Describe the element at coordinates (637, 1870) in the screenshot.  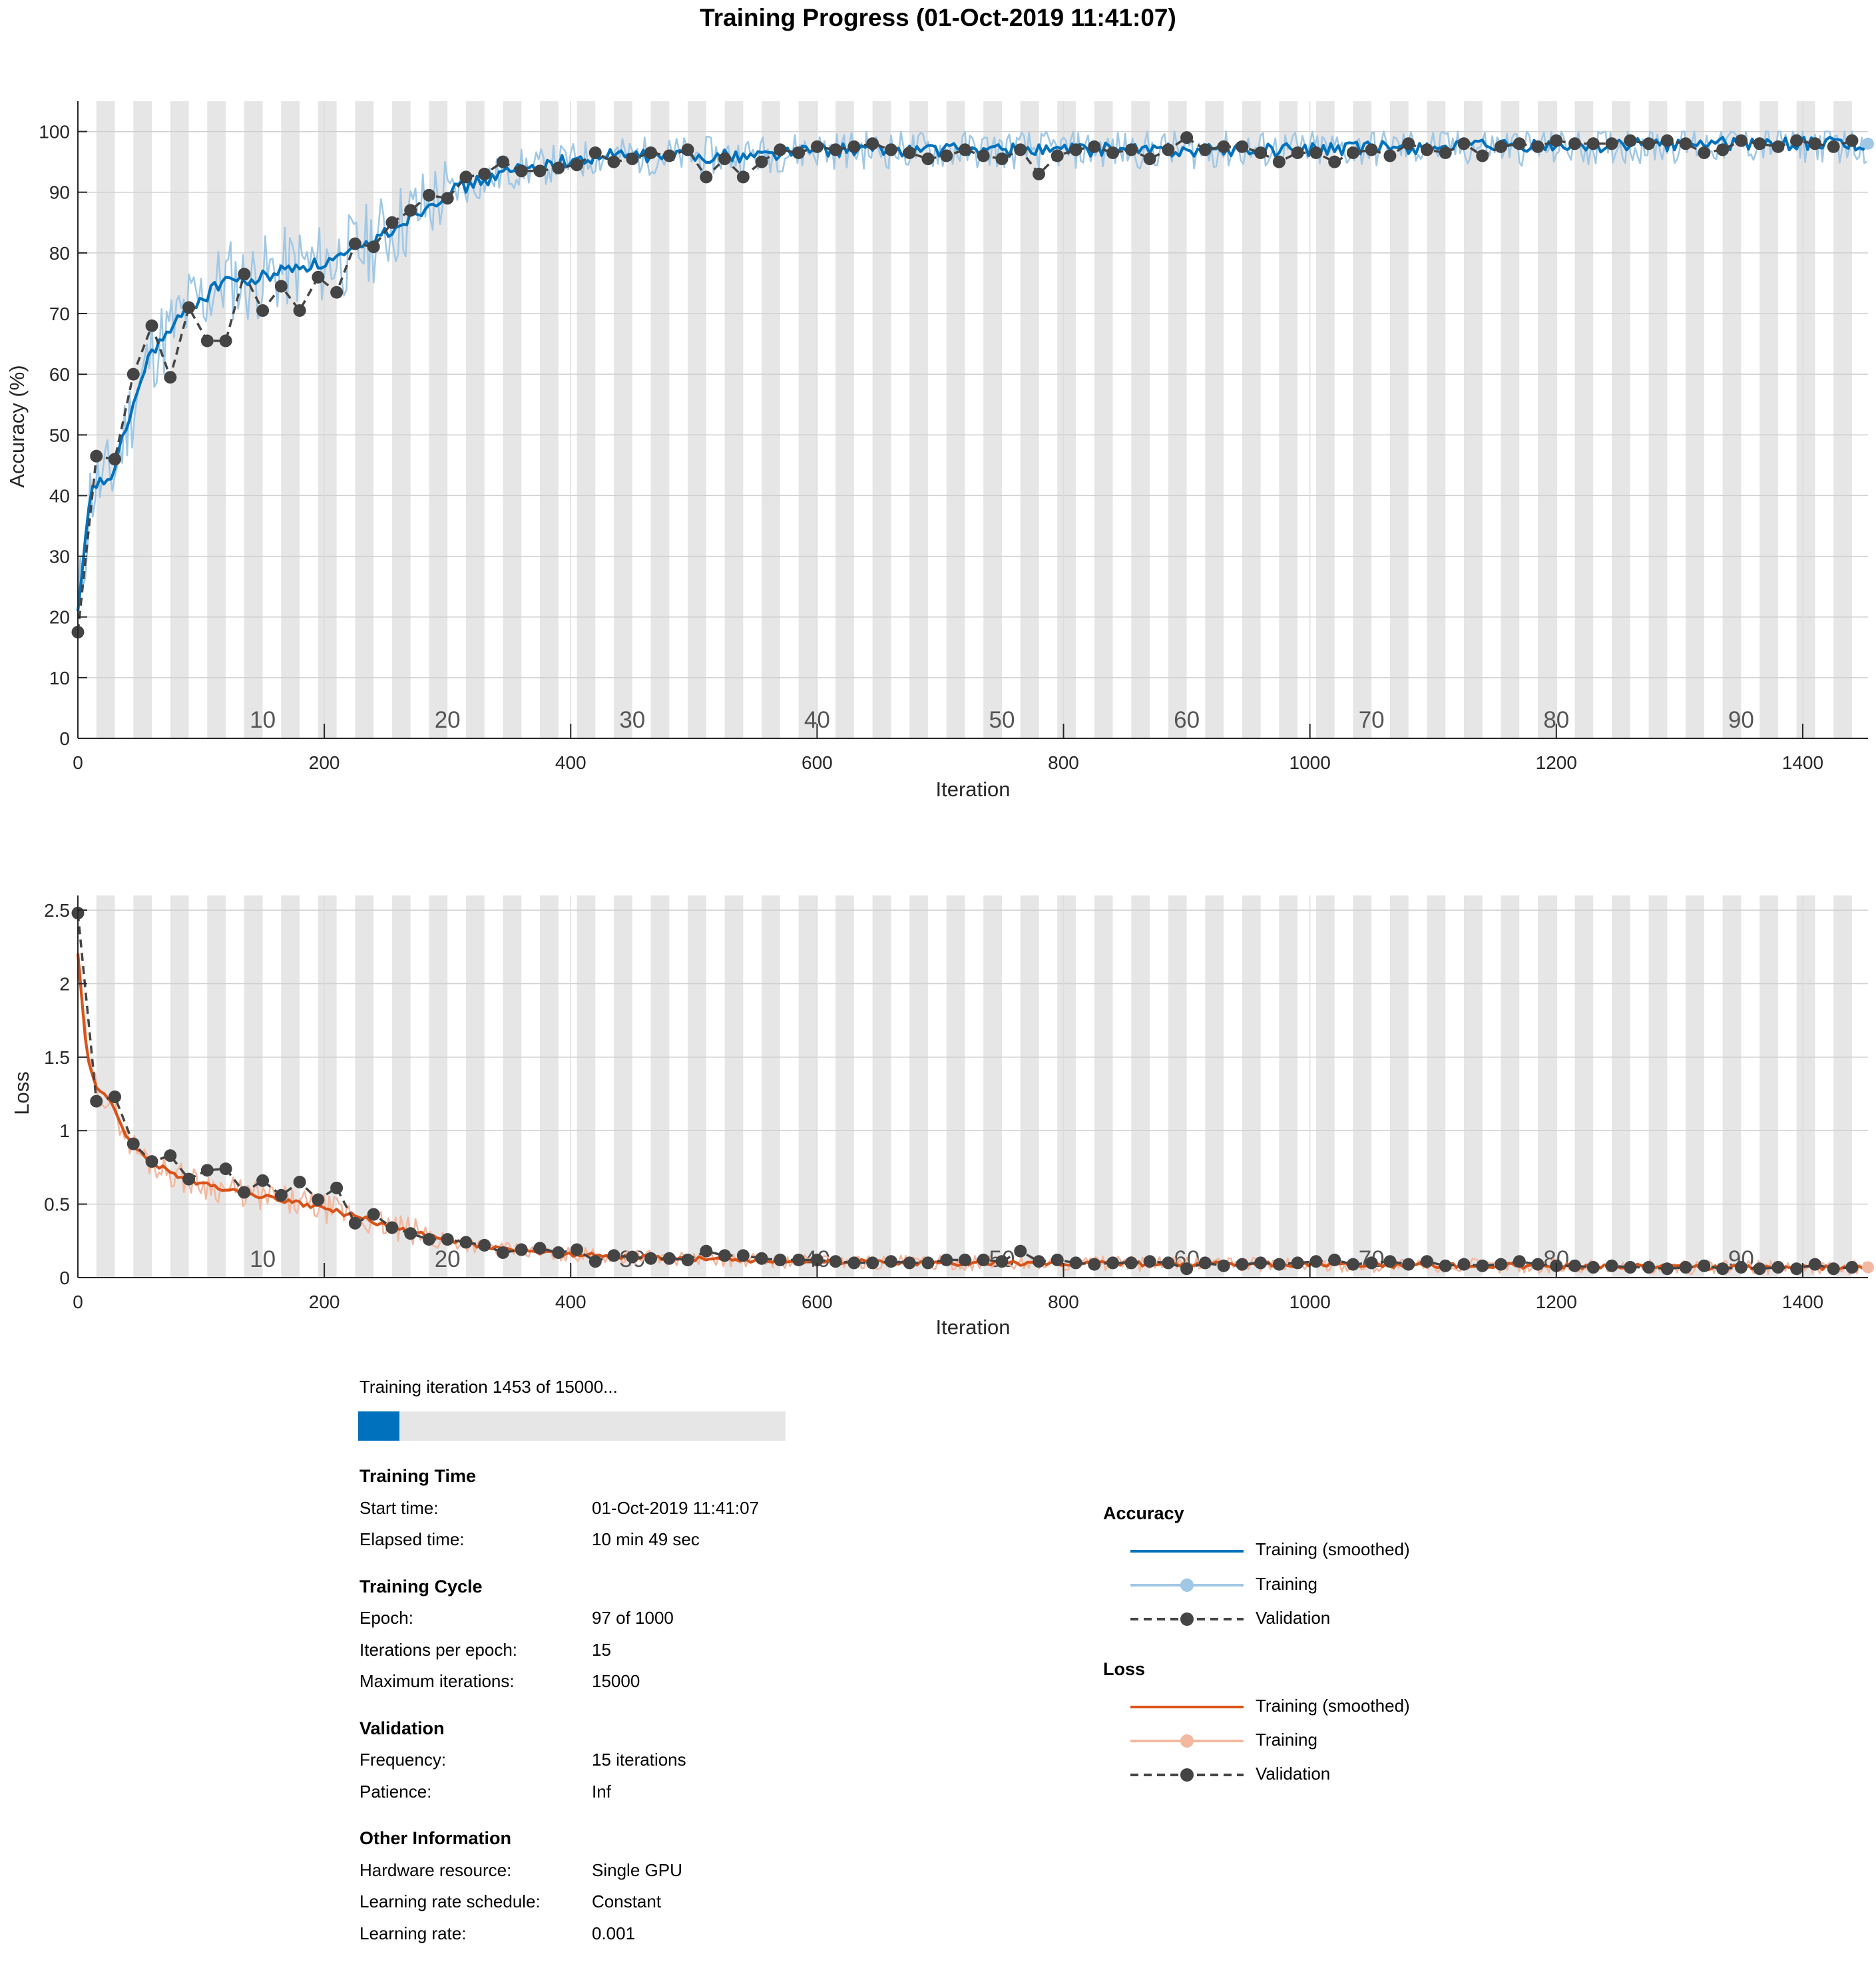
I see `info-value: Single GPU` at that location.